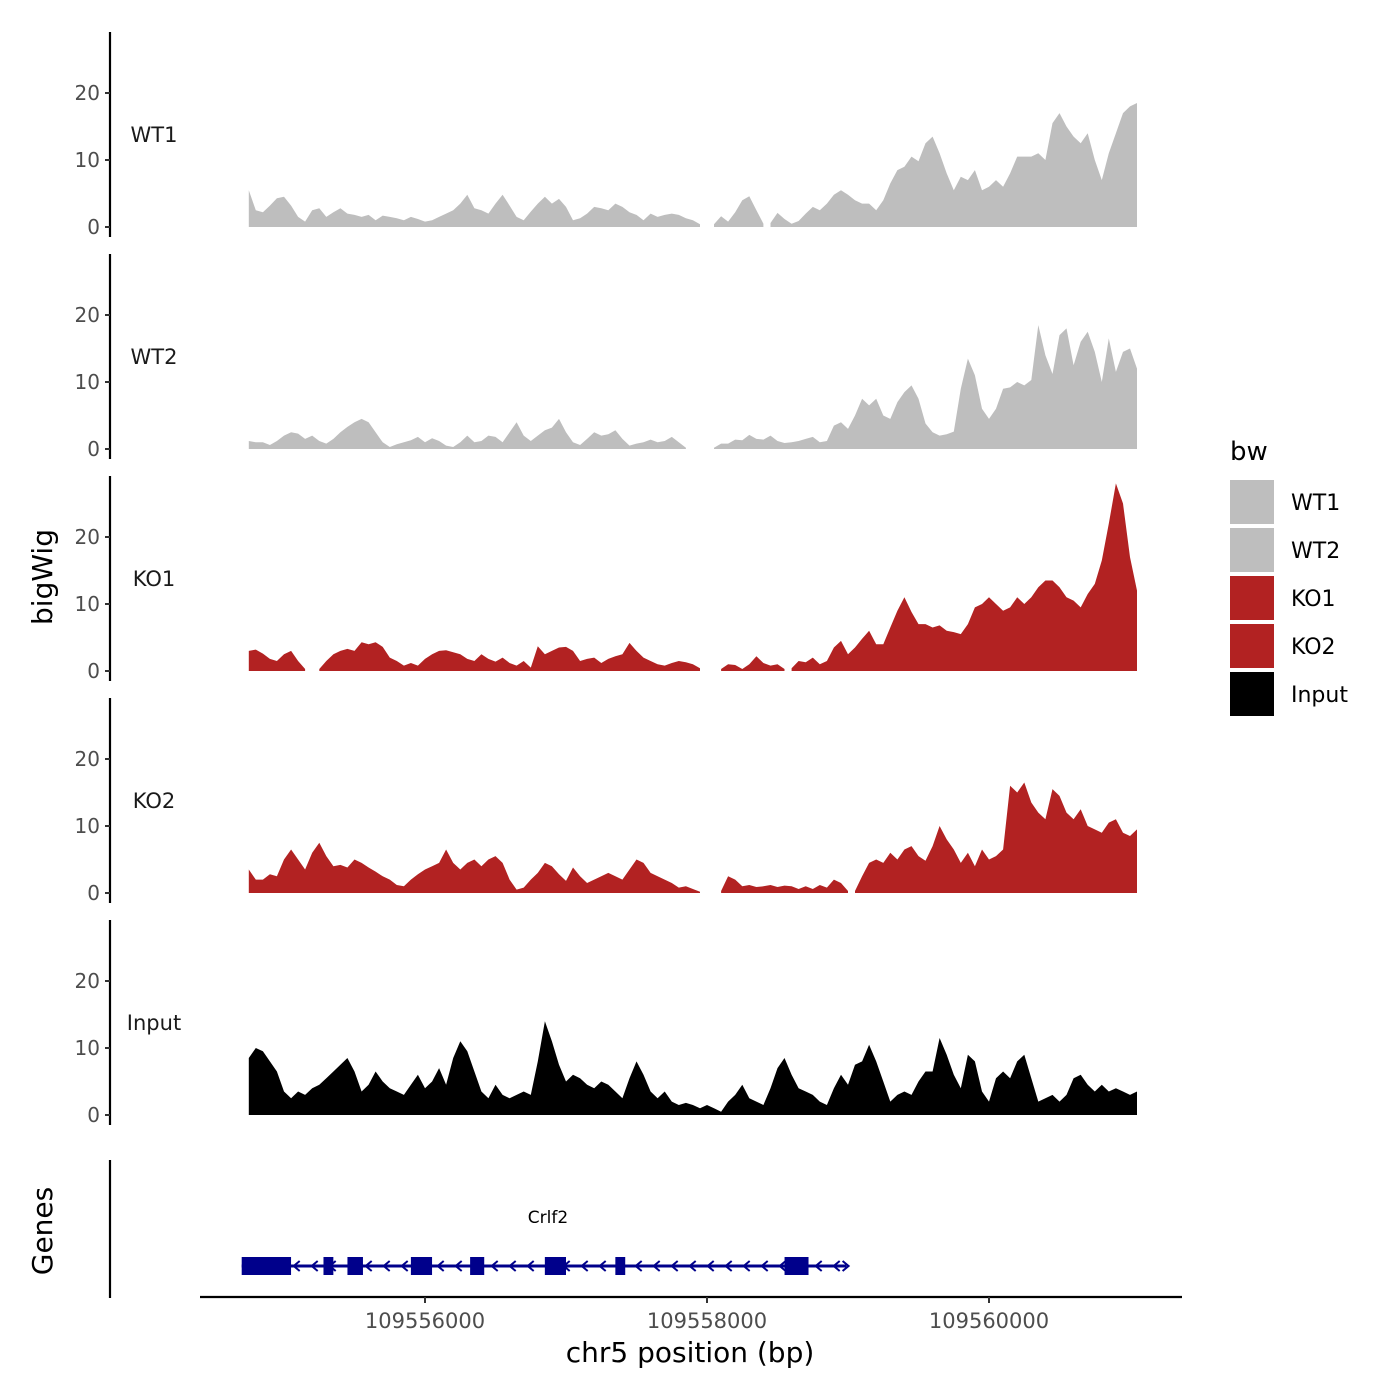  What do you see at coordinates (1315, 503) in the screenshot?
I see `legend-item-label: WT1` at bounding box center [1315, 503].